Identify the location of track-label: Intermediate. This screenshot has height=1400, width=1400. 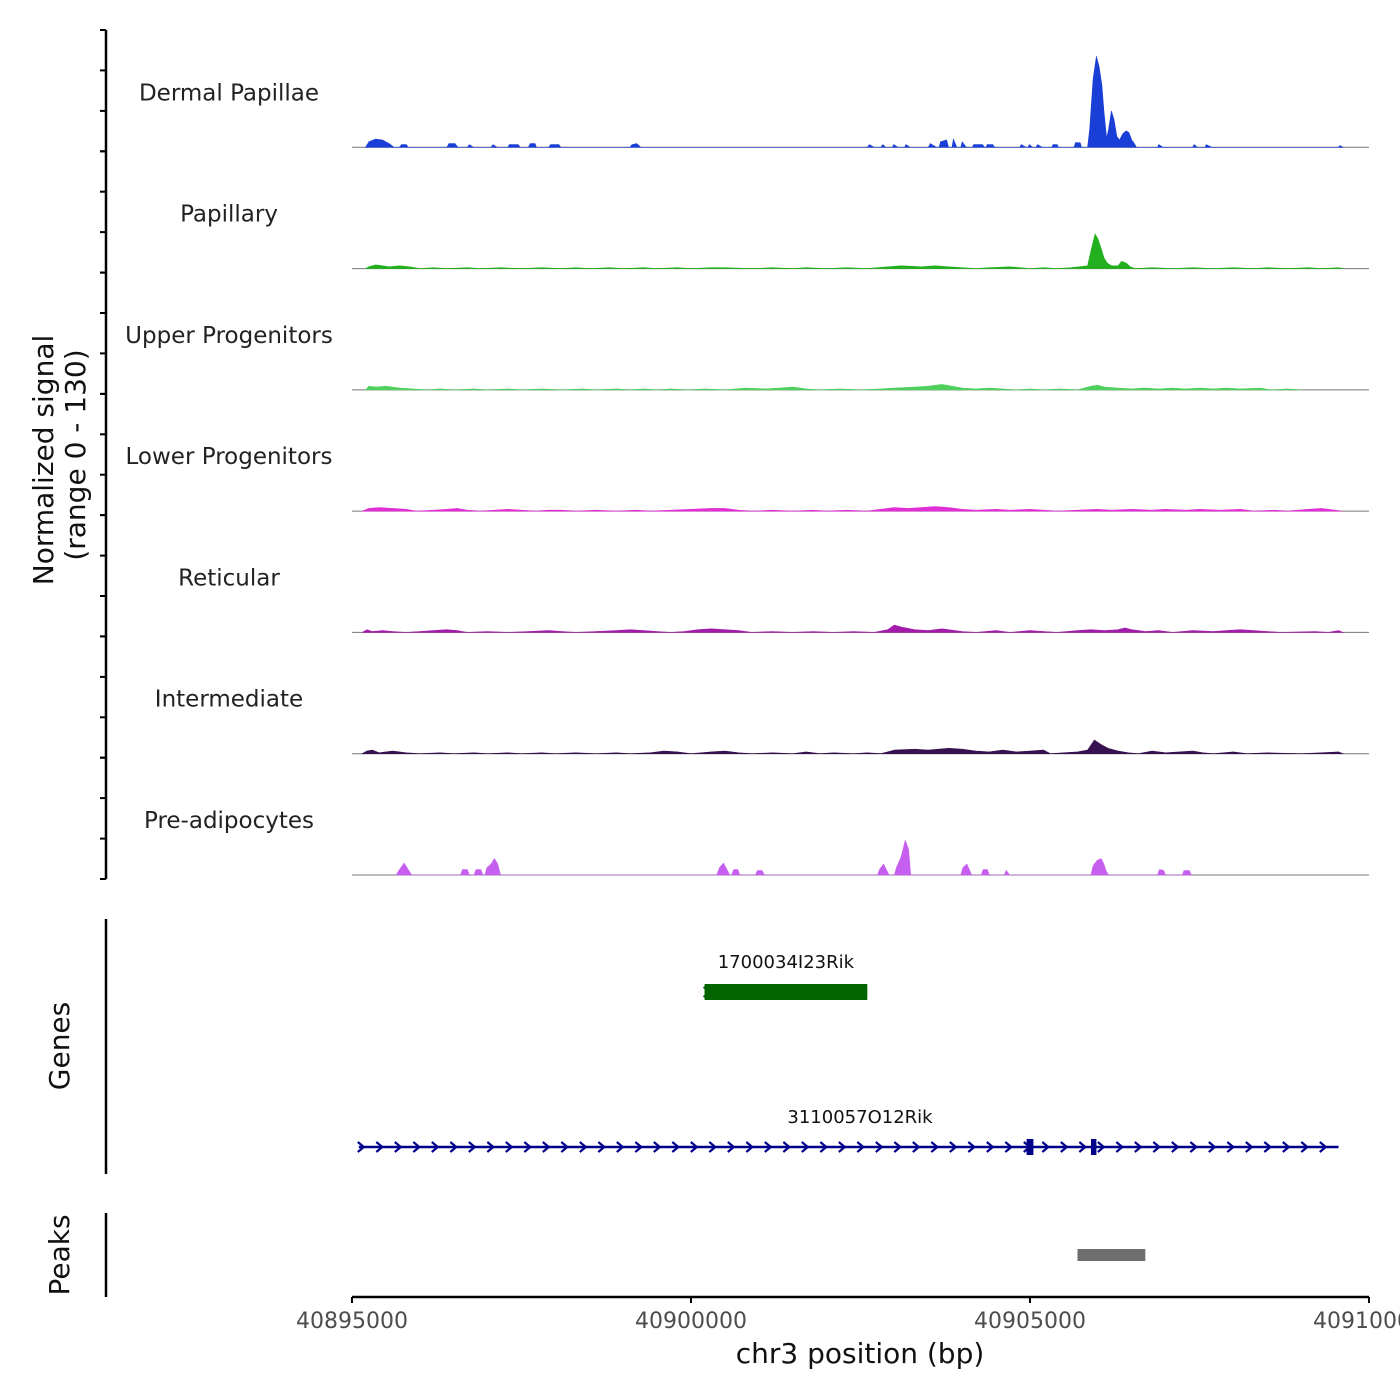
(229, 700).